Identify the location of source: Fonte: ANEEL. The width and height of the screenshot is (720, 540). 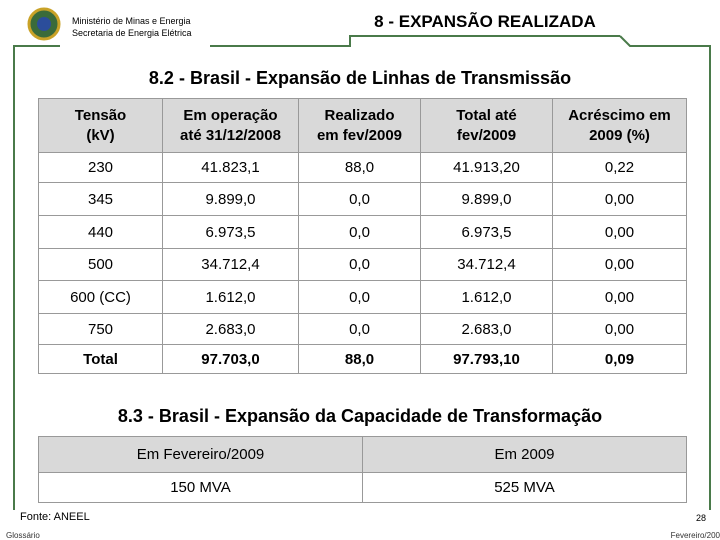
(55, 517).